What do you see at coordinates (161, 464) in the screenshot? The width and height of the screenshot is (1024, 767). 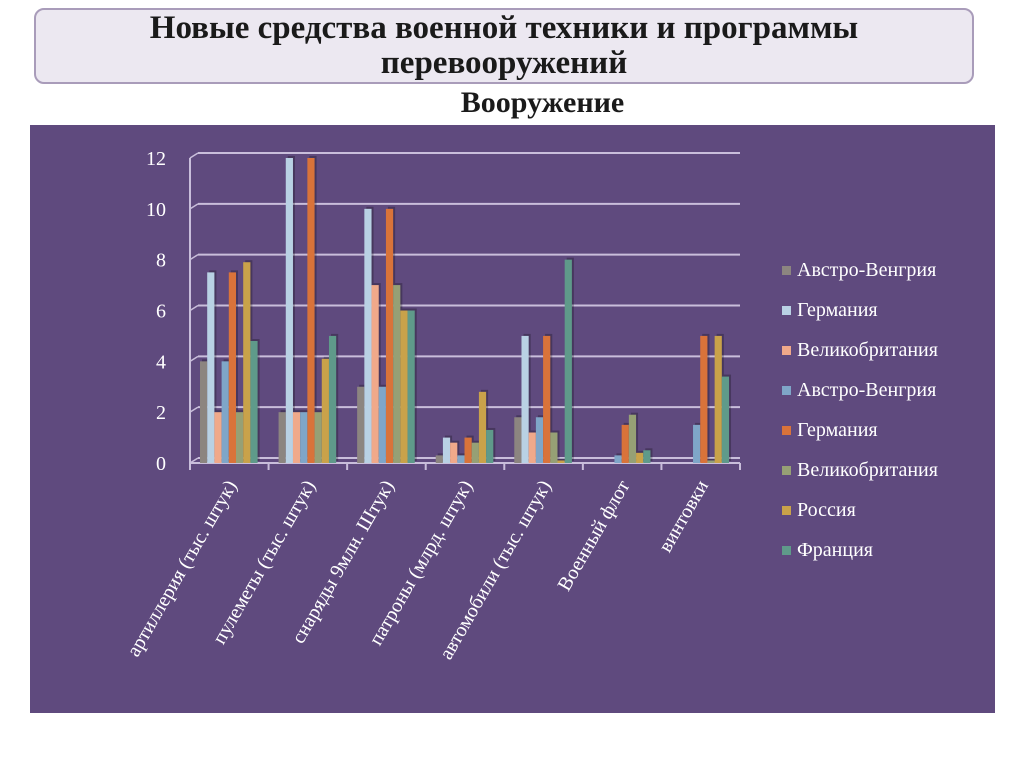 I see `y-tick-label: 0` at bounding box center [161, 464].